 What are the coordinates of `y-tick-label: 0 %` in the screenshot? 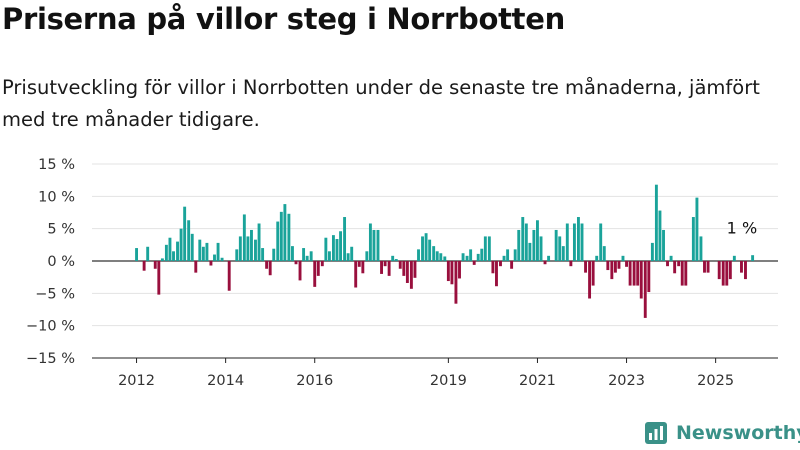 It's located at (61, 262).